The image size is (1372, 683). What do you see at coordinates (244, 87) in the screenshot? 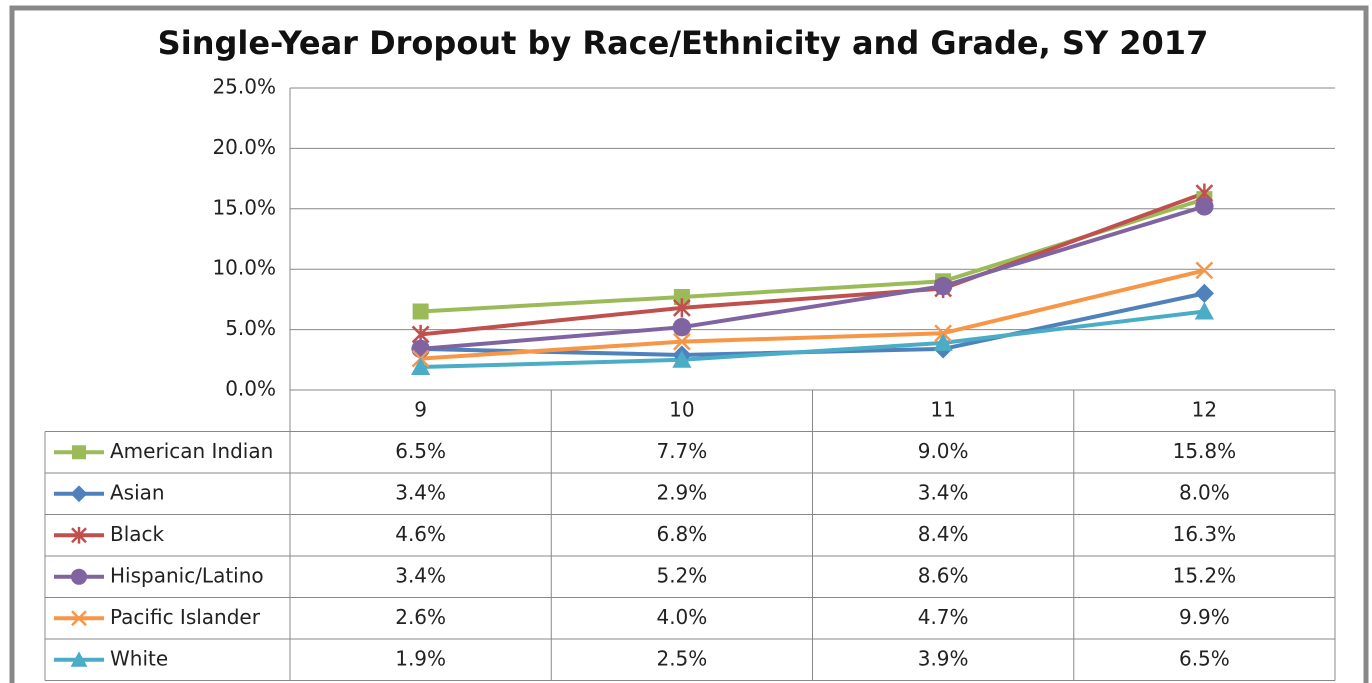
I see `y-tick-label: 25.0%` at bounding box center [244, 87].